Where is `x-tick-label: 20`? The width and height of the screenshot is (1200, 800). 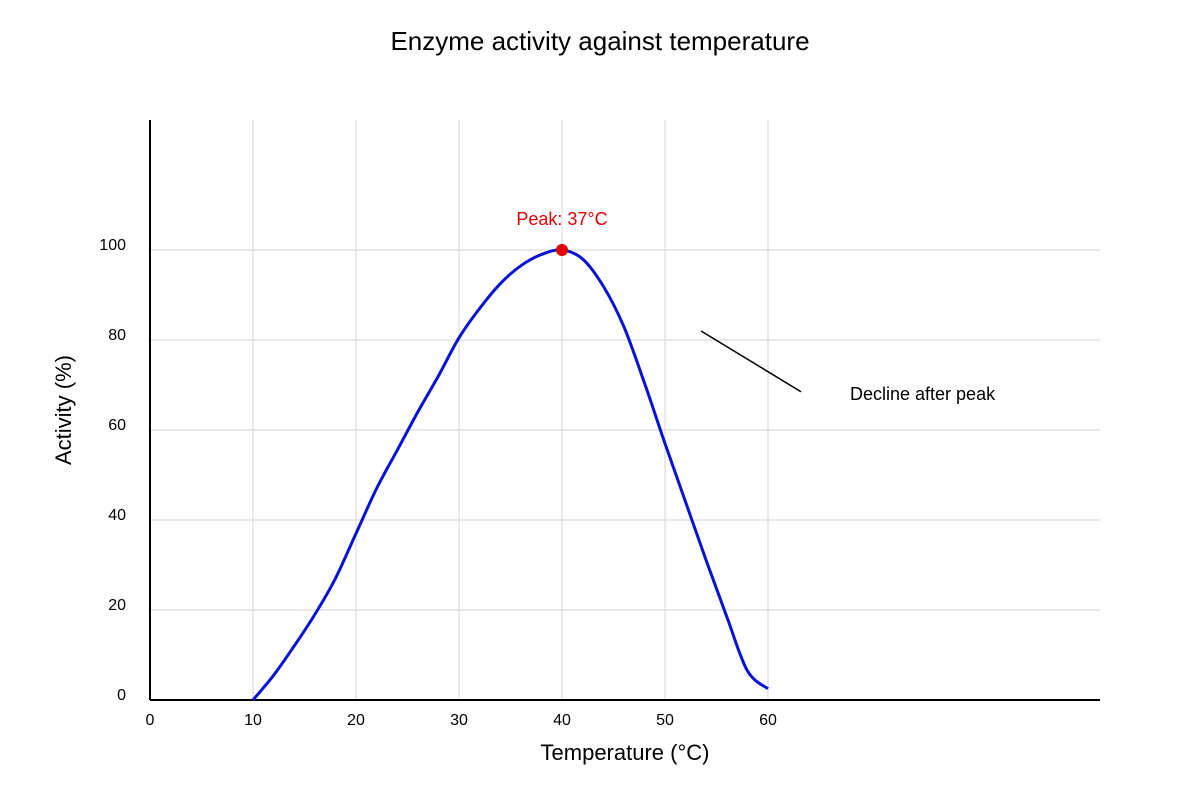
x-tick-label: 20 is located at coordinates (356, 720).